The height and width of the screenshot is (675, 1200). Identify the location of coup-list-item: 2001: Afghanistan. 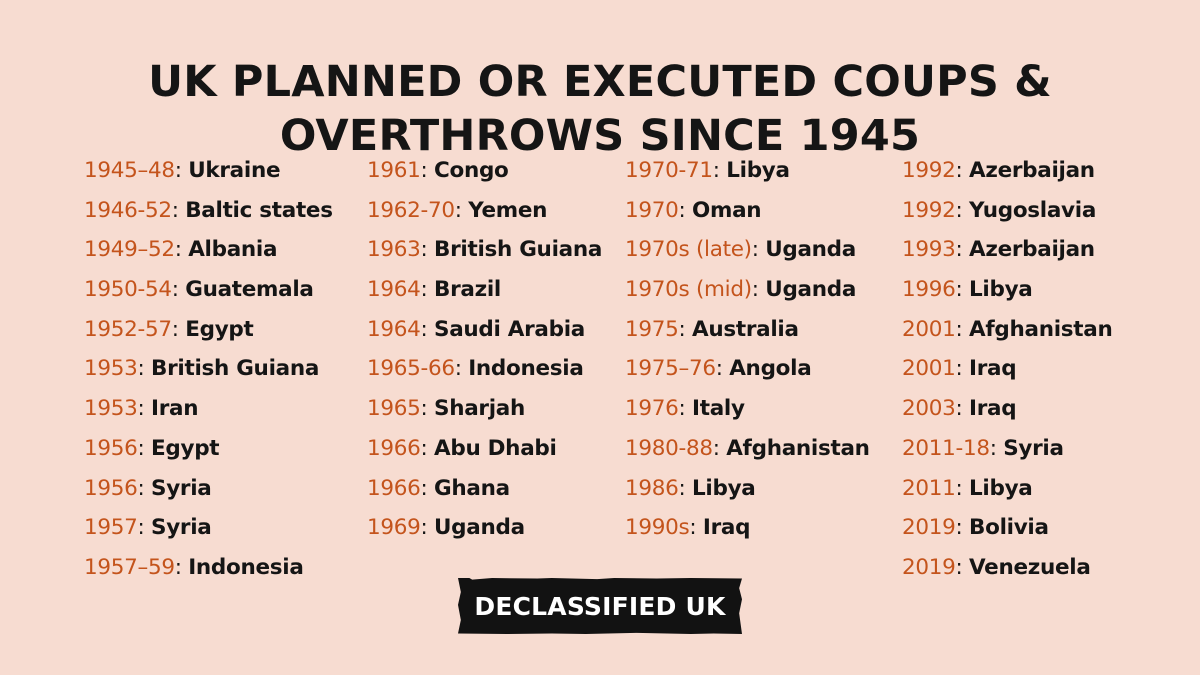
(1051, 330).